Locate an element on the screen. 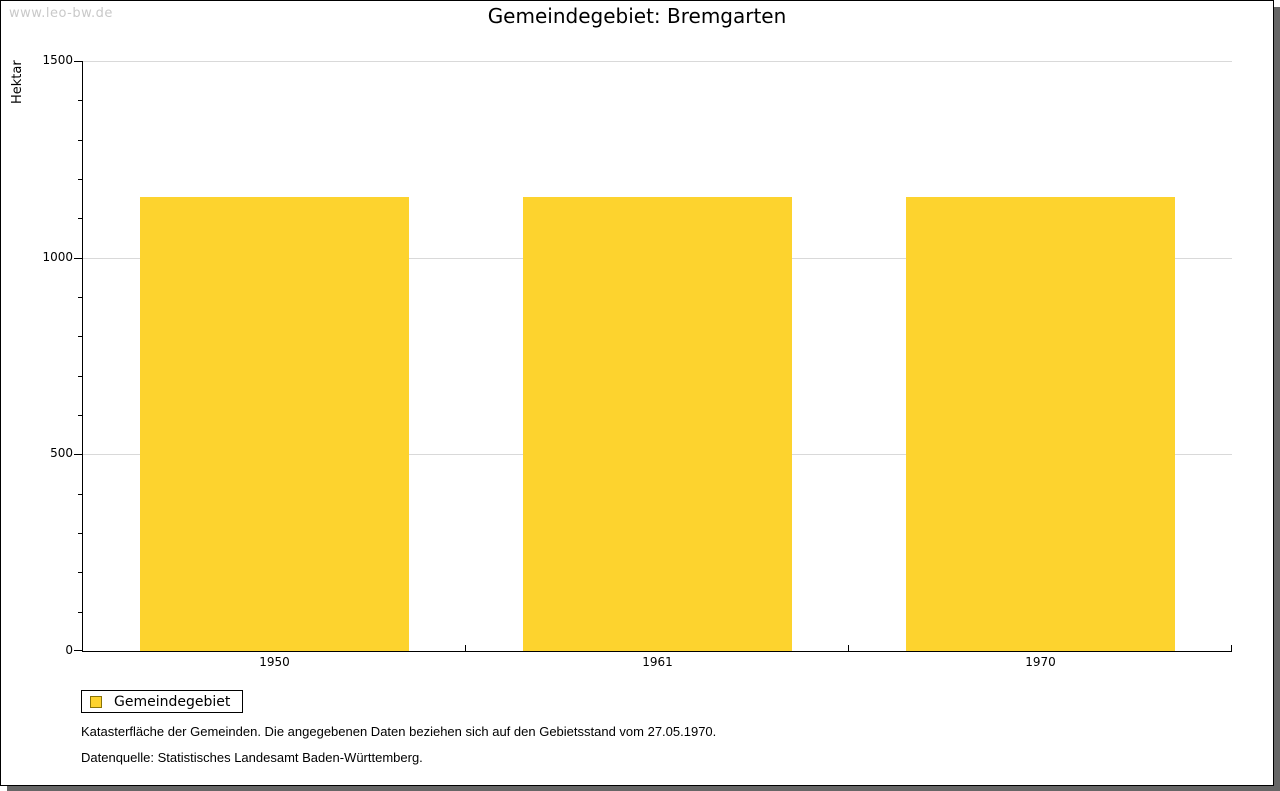 Image resolution: width=1280 pixels, height=791 pixels. x-tick-label: 1950 is located at coordinates (274, 662).